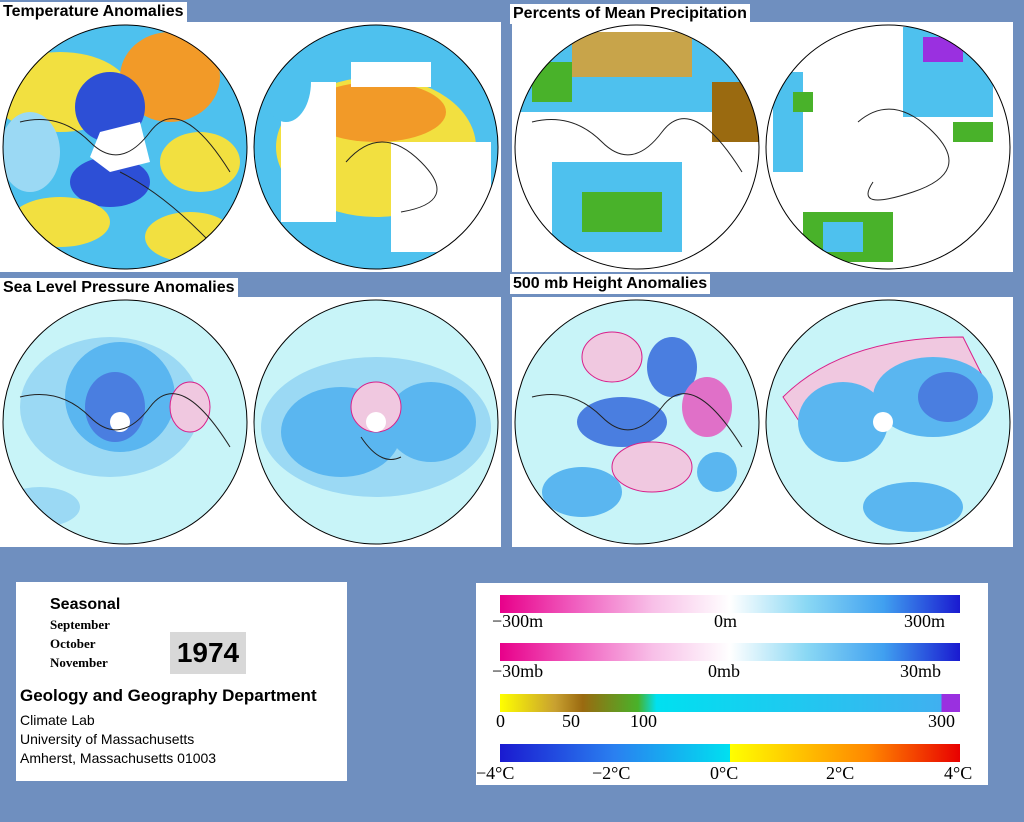 This screenshot has height=822, width=1024. I want to click on temperature-label: 0°C, so click(724, 773).